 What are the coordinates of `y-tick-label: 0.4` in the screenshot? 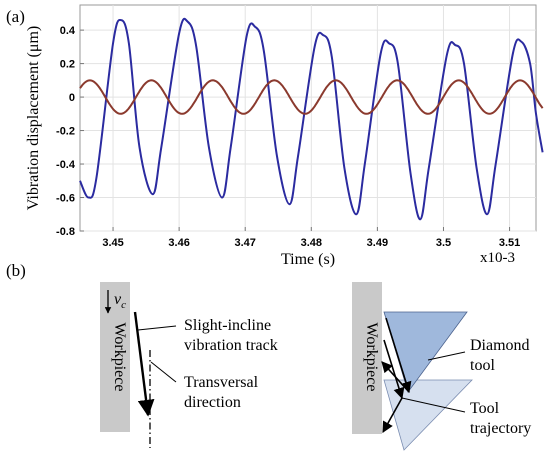 It's located at (68, 31).